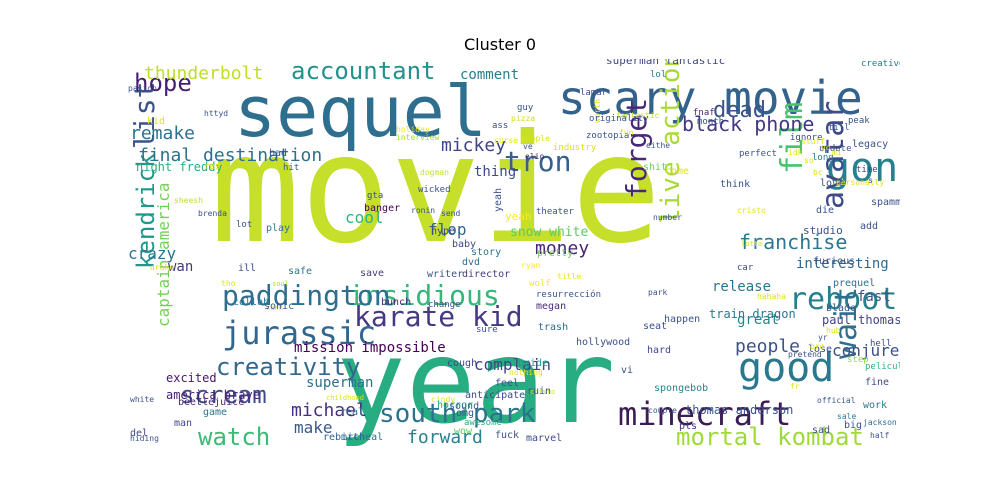 This screenshot has height=500, width=1000. What do you see at coordinates (839, 128) in the screenshot?
I see `word-till: till` at bounding box center [839, 128].